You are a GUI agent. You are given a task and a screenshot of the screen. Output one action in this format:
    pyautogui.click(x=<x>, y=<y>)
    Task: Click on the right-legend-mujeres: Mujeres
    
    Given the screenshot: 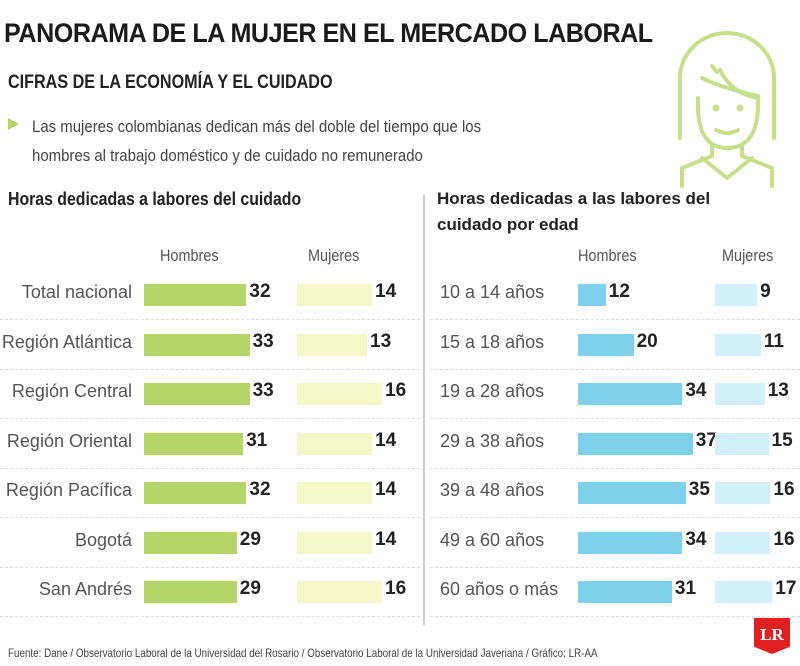 What is the action you would take?
    pyautogui.click(x=748, y=255)
    